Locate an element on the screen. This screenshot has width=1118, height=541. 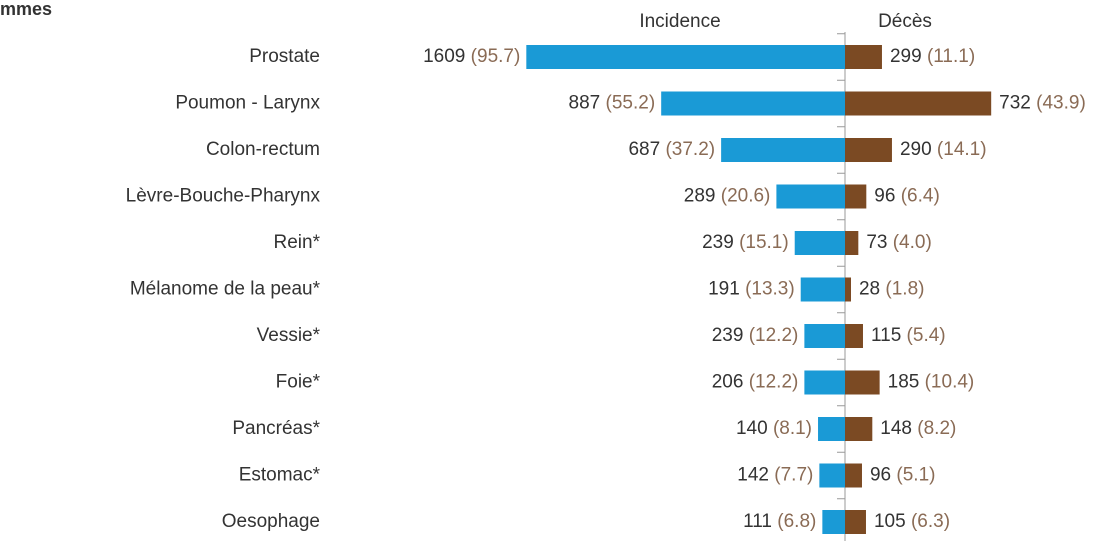
rate-label: (37.2) is located at coordinates (690, 149).